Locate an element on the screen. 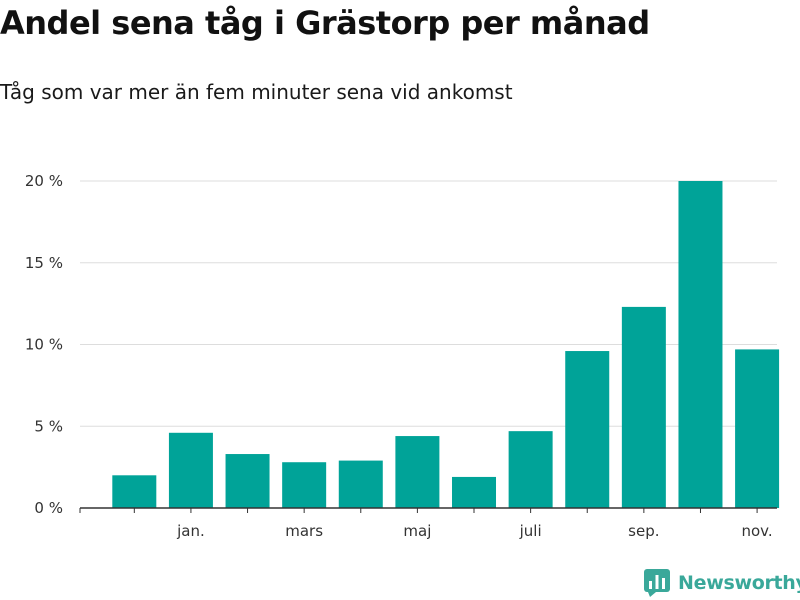 This screenshot has width=800, height=600. bar-juli is located at coordinates (530, 469).